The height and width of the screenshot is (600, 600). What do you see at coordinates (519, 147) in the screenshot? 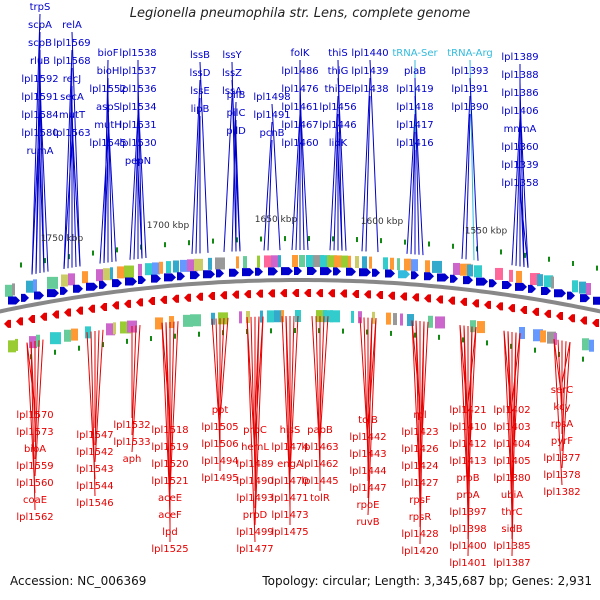
I see `forward-gene-label: lpl1360` at bounding box center [519, 147].